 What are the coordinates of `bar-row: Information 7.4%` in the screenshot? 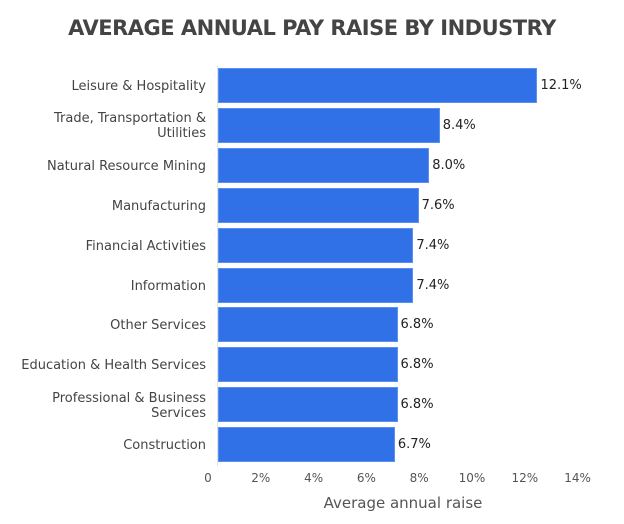 It's located at (312, 286).